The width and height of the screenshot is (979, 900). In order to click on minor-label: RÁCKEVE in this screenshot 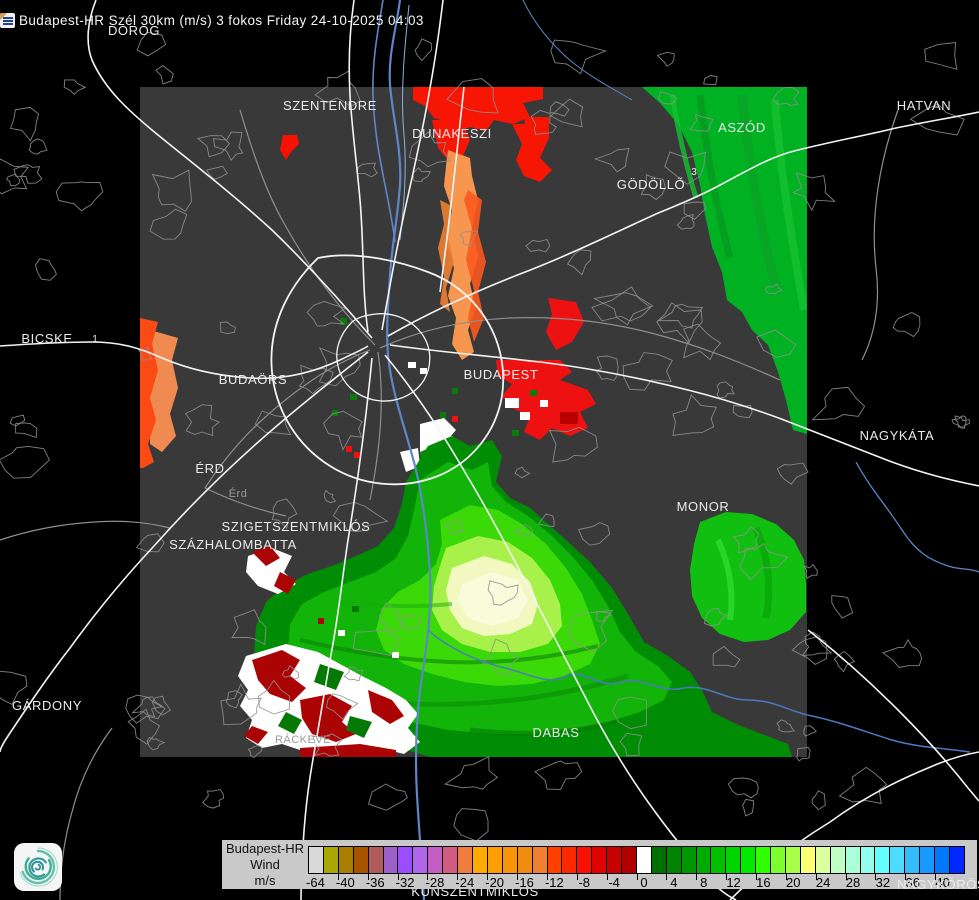, I will do `click(303, 739)`.